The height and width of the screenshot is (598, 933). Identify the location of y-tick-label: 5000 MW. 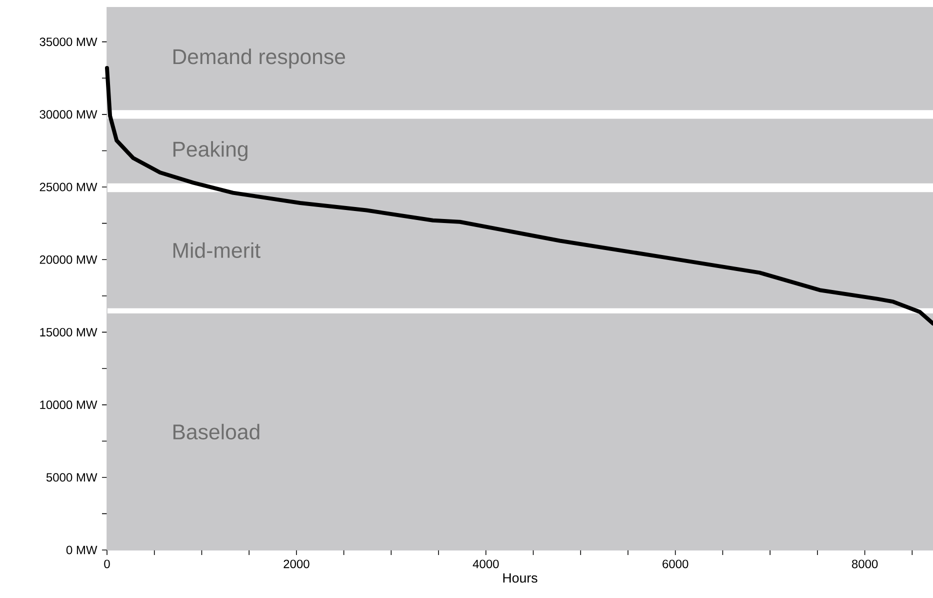
(72, 477).